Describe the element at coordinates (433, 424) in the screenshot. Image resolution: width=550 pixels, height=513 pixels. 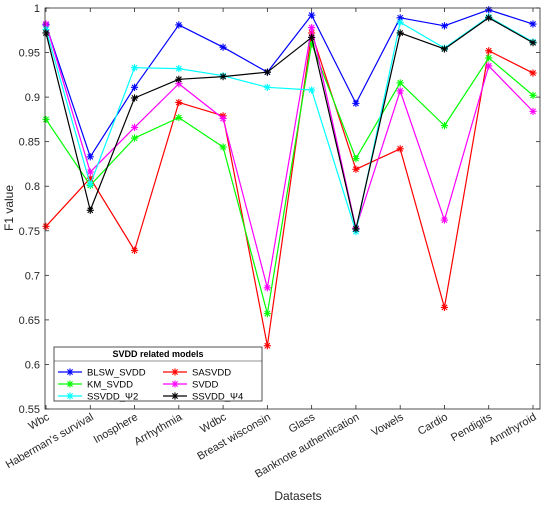
I see `x-tick-label-cardio: Cardio` at that location.